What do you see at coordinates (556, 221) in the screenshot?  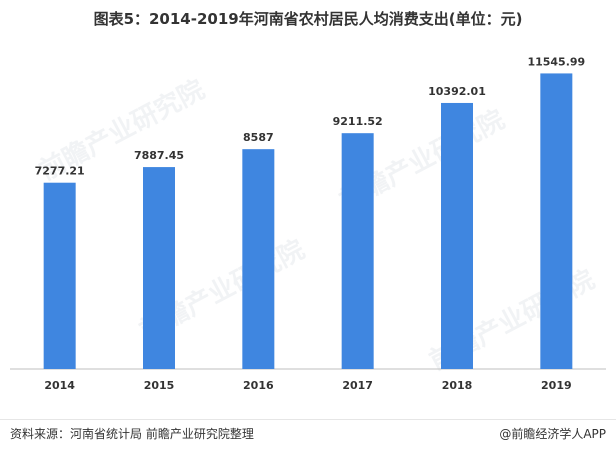 I see `bar-2019` at bounding box center [556, 221].